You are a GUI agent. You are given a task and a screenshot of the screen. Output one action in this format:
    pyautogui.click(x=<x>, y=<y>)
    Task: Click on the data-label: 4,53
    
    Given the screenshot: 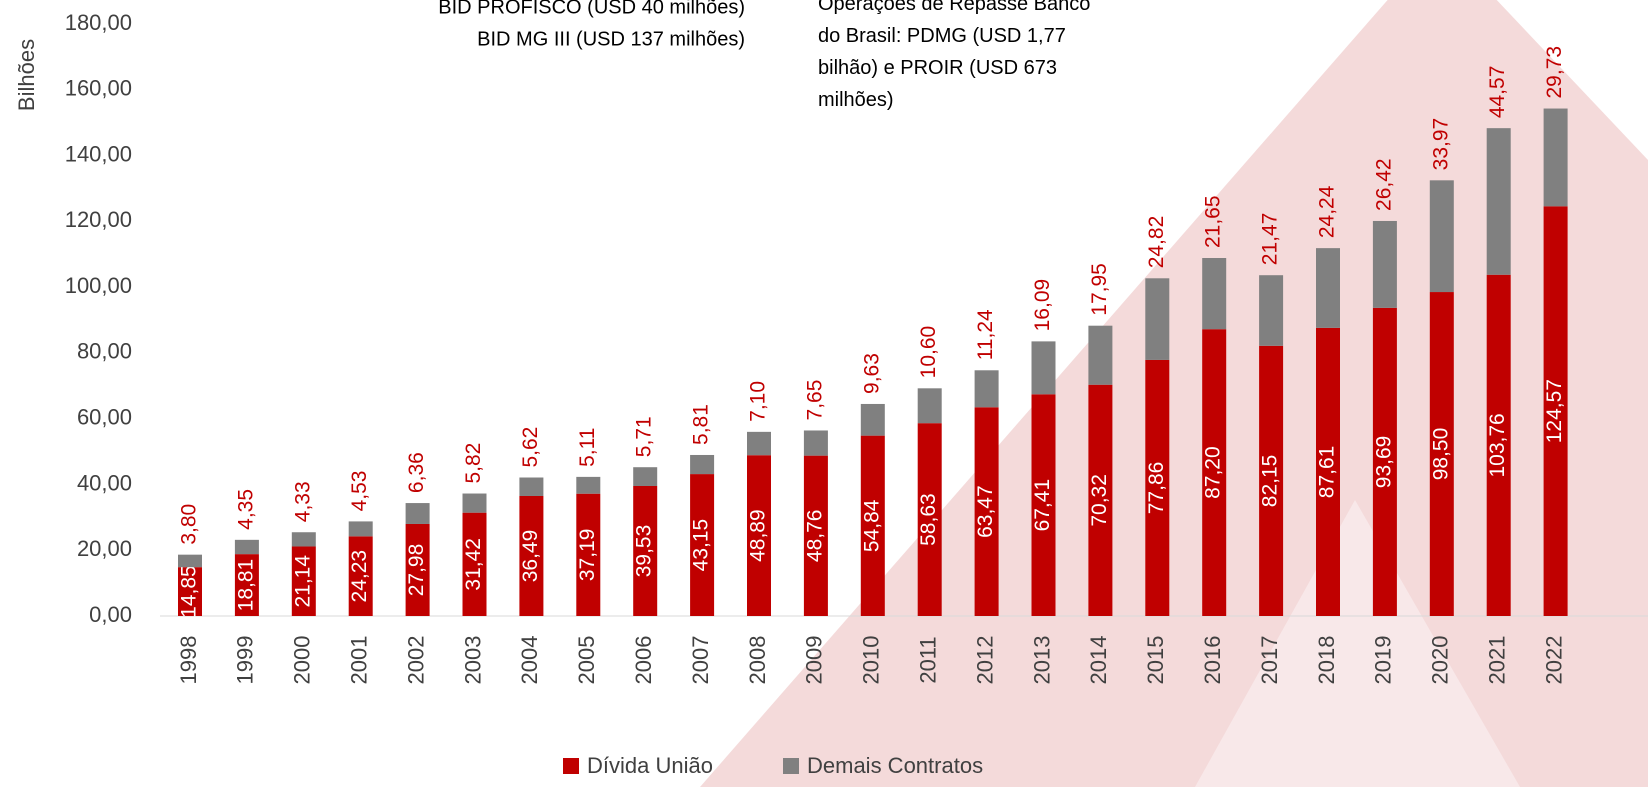 What is the action you would take?
    pyautogui.click(x=359, y=491)
    